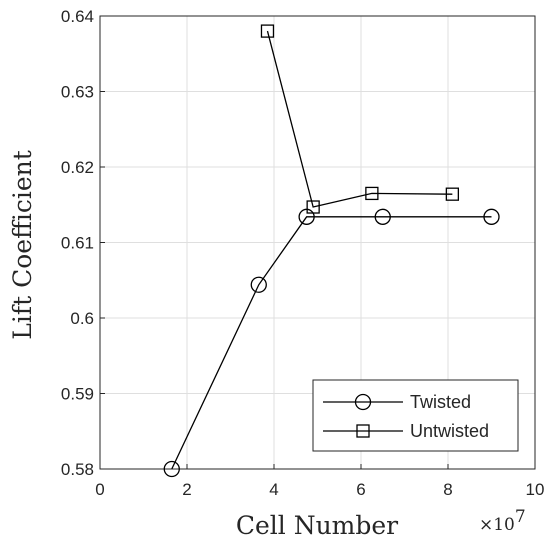 This screenshot has width=550, height=543. What do you see at coordinates (77, 394) in the screenshot?
I see `y-tick-label: 0.59` at bounding box center [77, 394].